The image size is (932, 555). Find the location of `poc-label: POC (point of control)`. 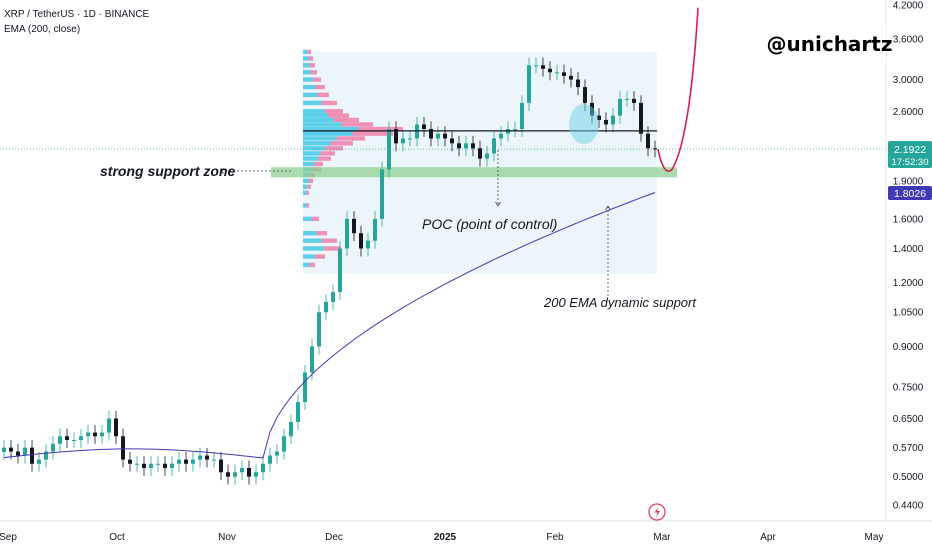

poc-label: POC (point of control) is located at coordinates (489, 224).